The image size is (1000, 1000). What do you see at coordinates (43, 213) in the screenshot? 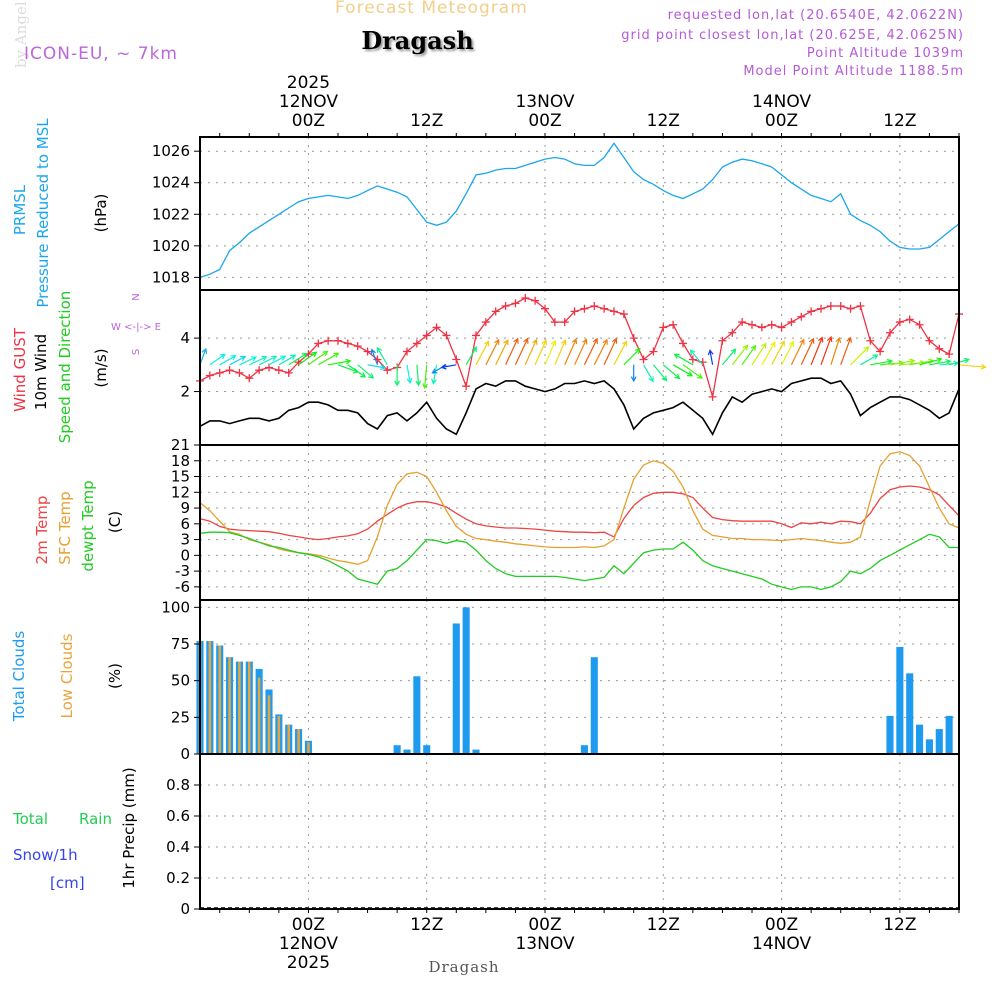
I see `pressure-label-2: Pressure Reduced to MSL` at bounding box center [43, 213].